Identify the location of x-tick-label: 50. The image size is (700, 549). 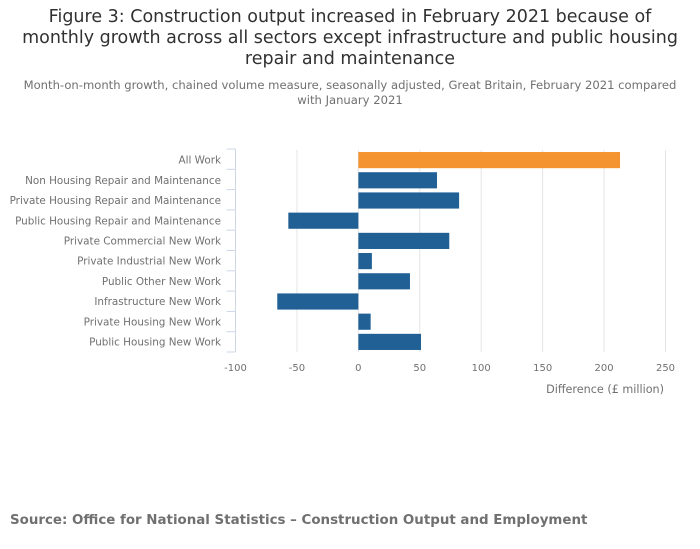
(419, 368).